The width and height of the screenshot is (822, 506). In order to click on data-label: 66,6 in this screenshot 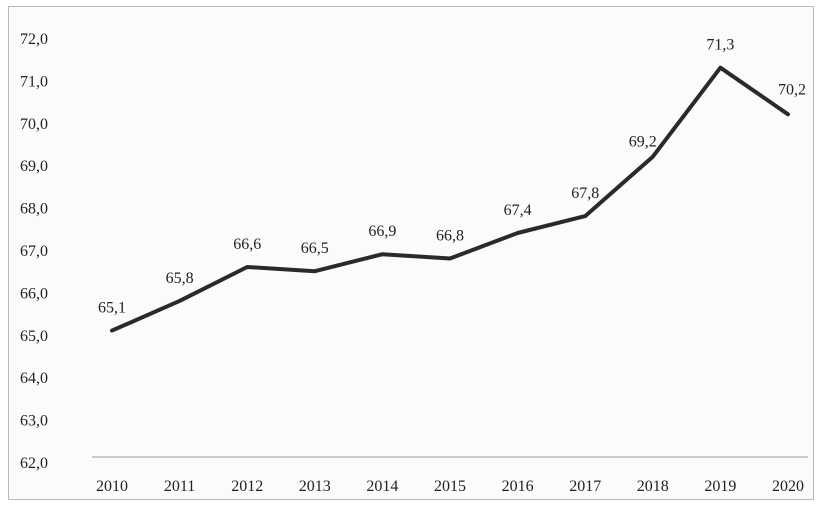, I will do `click(247, 244)`.